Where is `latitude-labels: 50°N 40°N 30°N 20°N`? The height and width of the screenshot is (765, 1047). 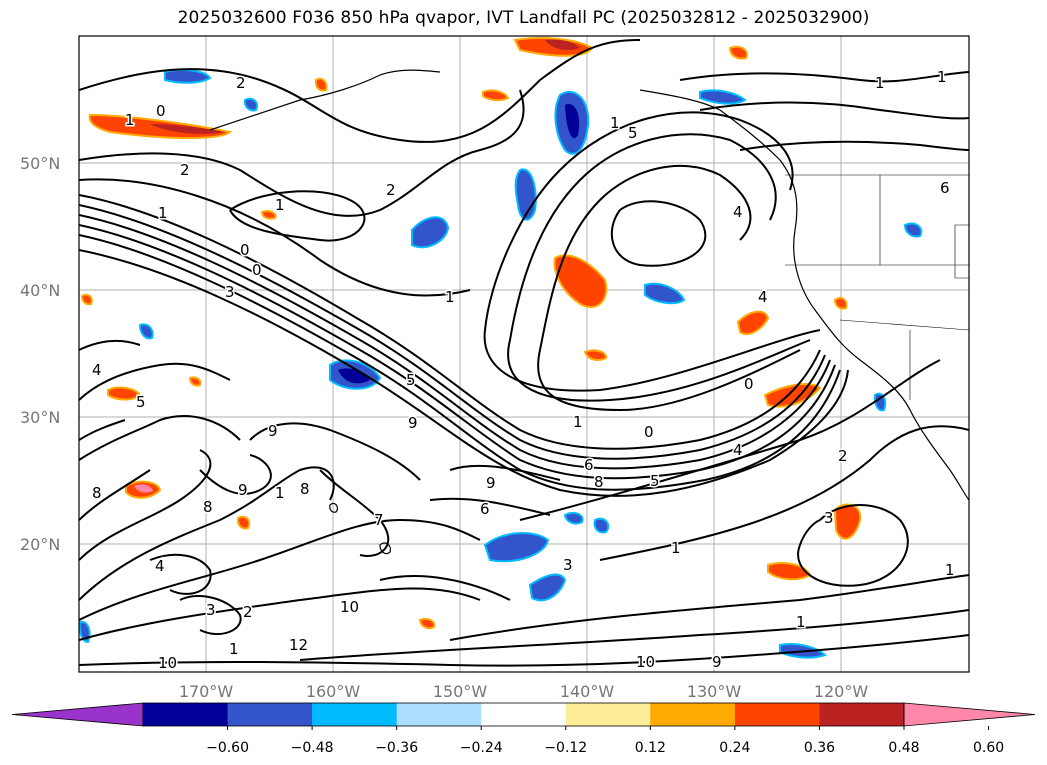 latitude-labels: 50°N 40°N 30°N 20°N is located at coordinates (40, 354).